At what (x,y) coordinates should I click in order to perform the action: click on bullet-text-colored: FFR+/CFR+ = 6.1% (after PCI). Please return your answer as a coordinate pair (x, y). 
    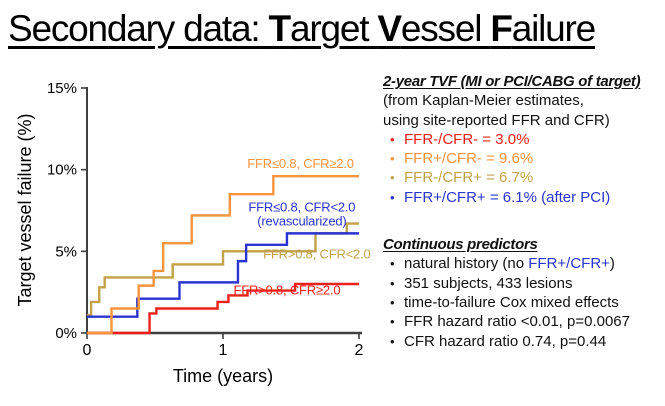
    Looking at the image, I should click on (507, 197).